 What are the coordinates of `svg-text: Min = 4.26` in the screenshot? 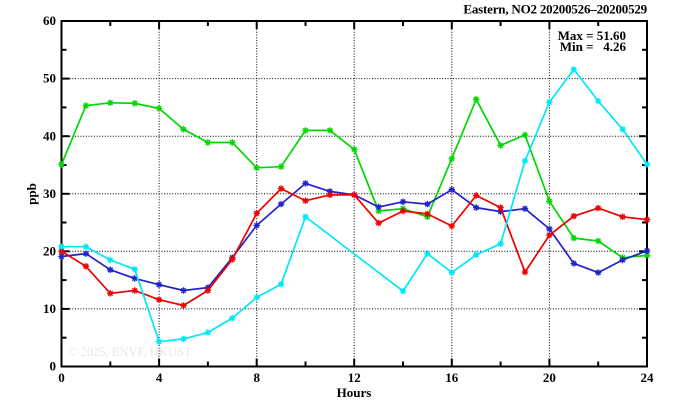 It's located at (593, 46).